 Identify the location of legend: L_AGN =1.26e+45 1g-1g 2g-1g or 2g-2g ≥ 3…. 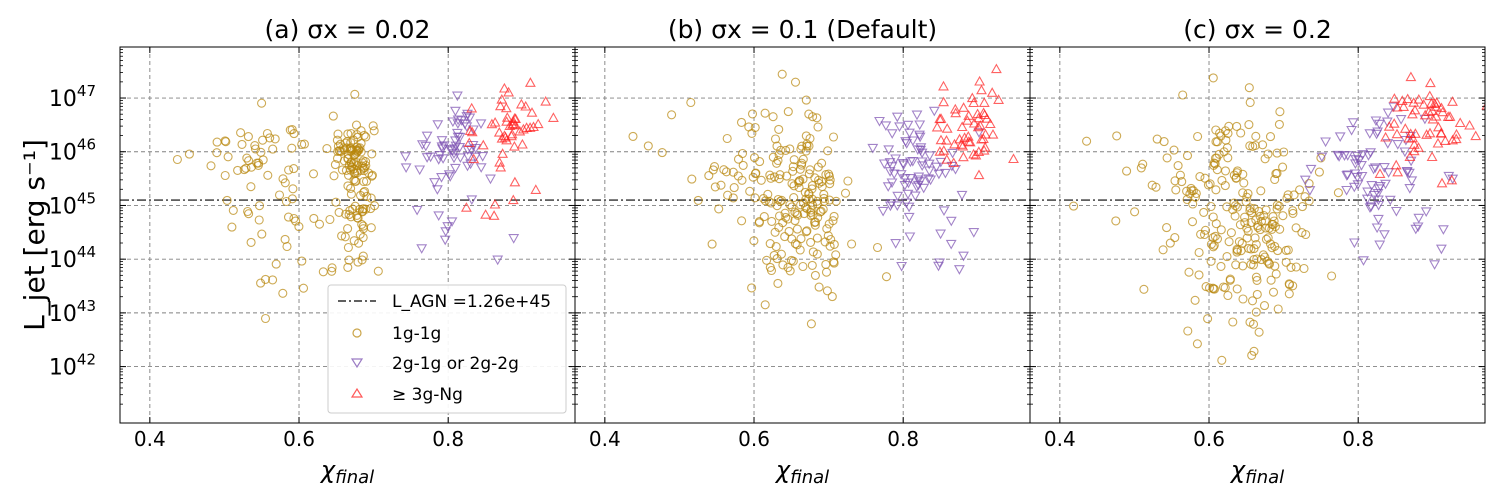
(447, 349).